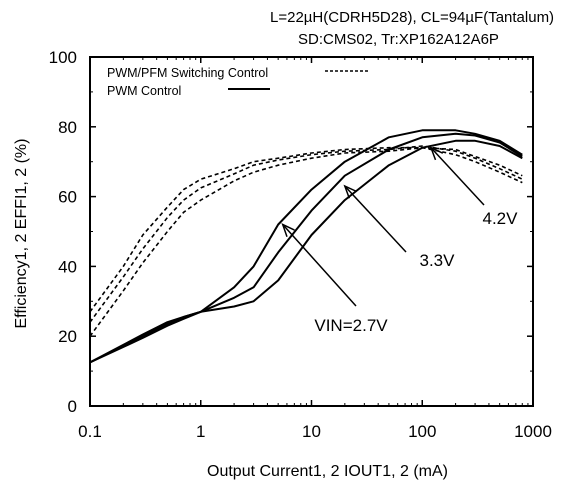 The height and width of the screenshot is (489, 568). Describe the element at coordinates (67, 266) in the screenshot. I see `y-tick-label: 40` at that location.